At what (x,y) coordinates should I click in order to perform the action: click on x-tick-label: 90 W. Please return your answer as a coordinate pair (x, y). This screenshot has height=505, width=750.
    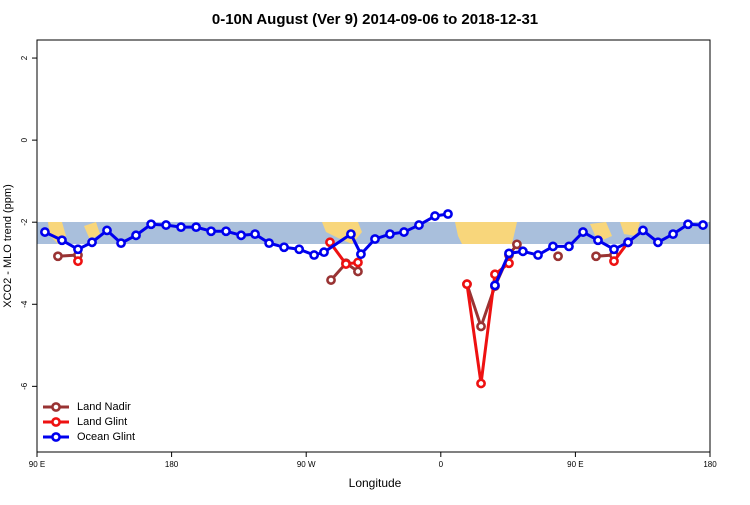
    Looking at the image, I should click on (306, 464).